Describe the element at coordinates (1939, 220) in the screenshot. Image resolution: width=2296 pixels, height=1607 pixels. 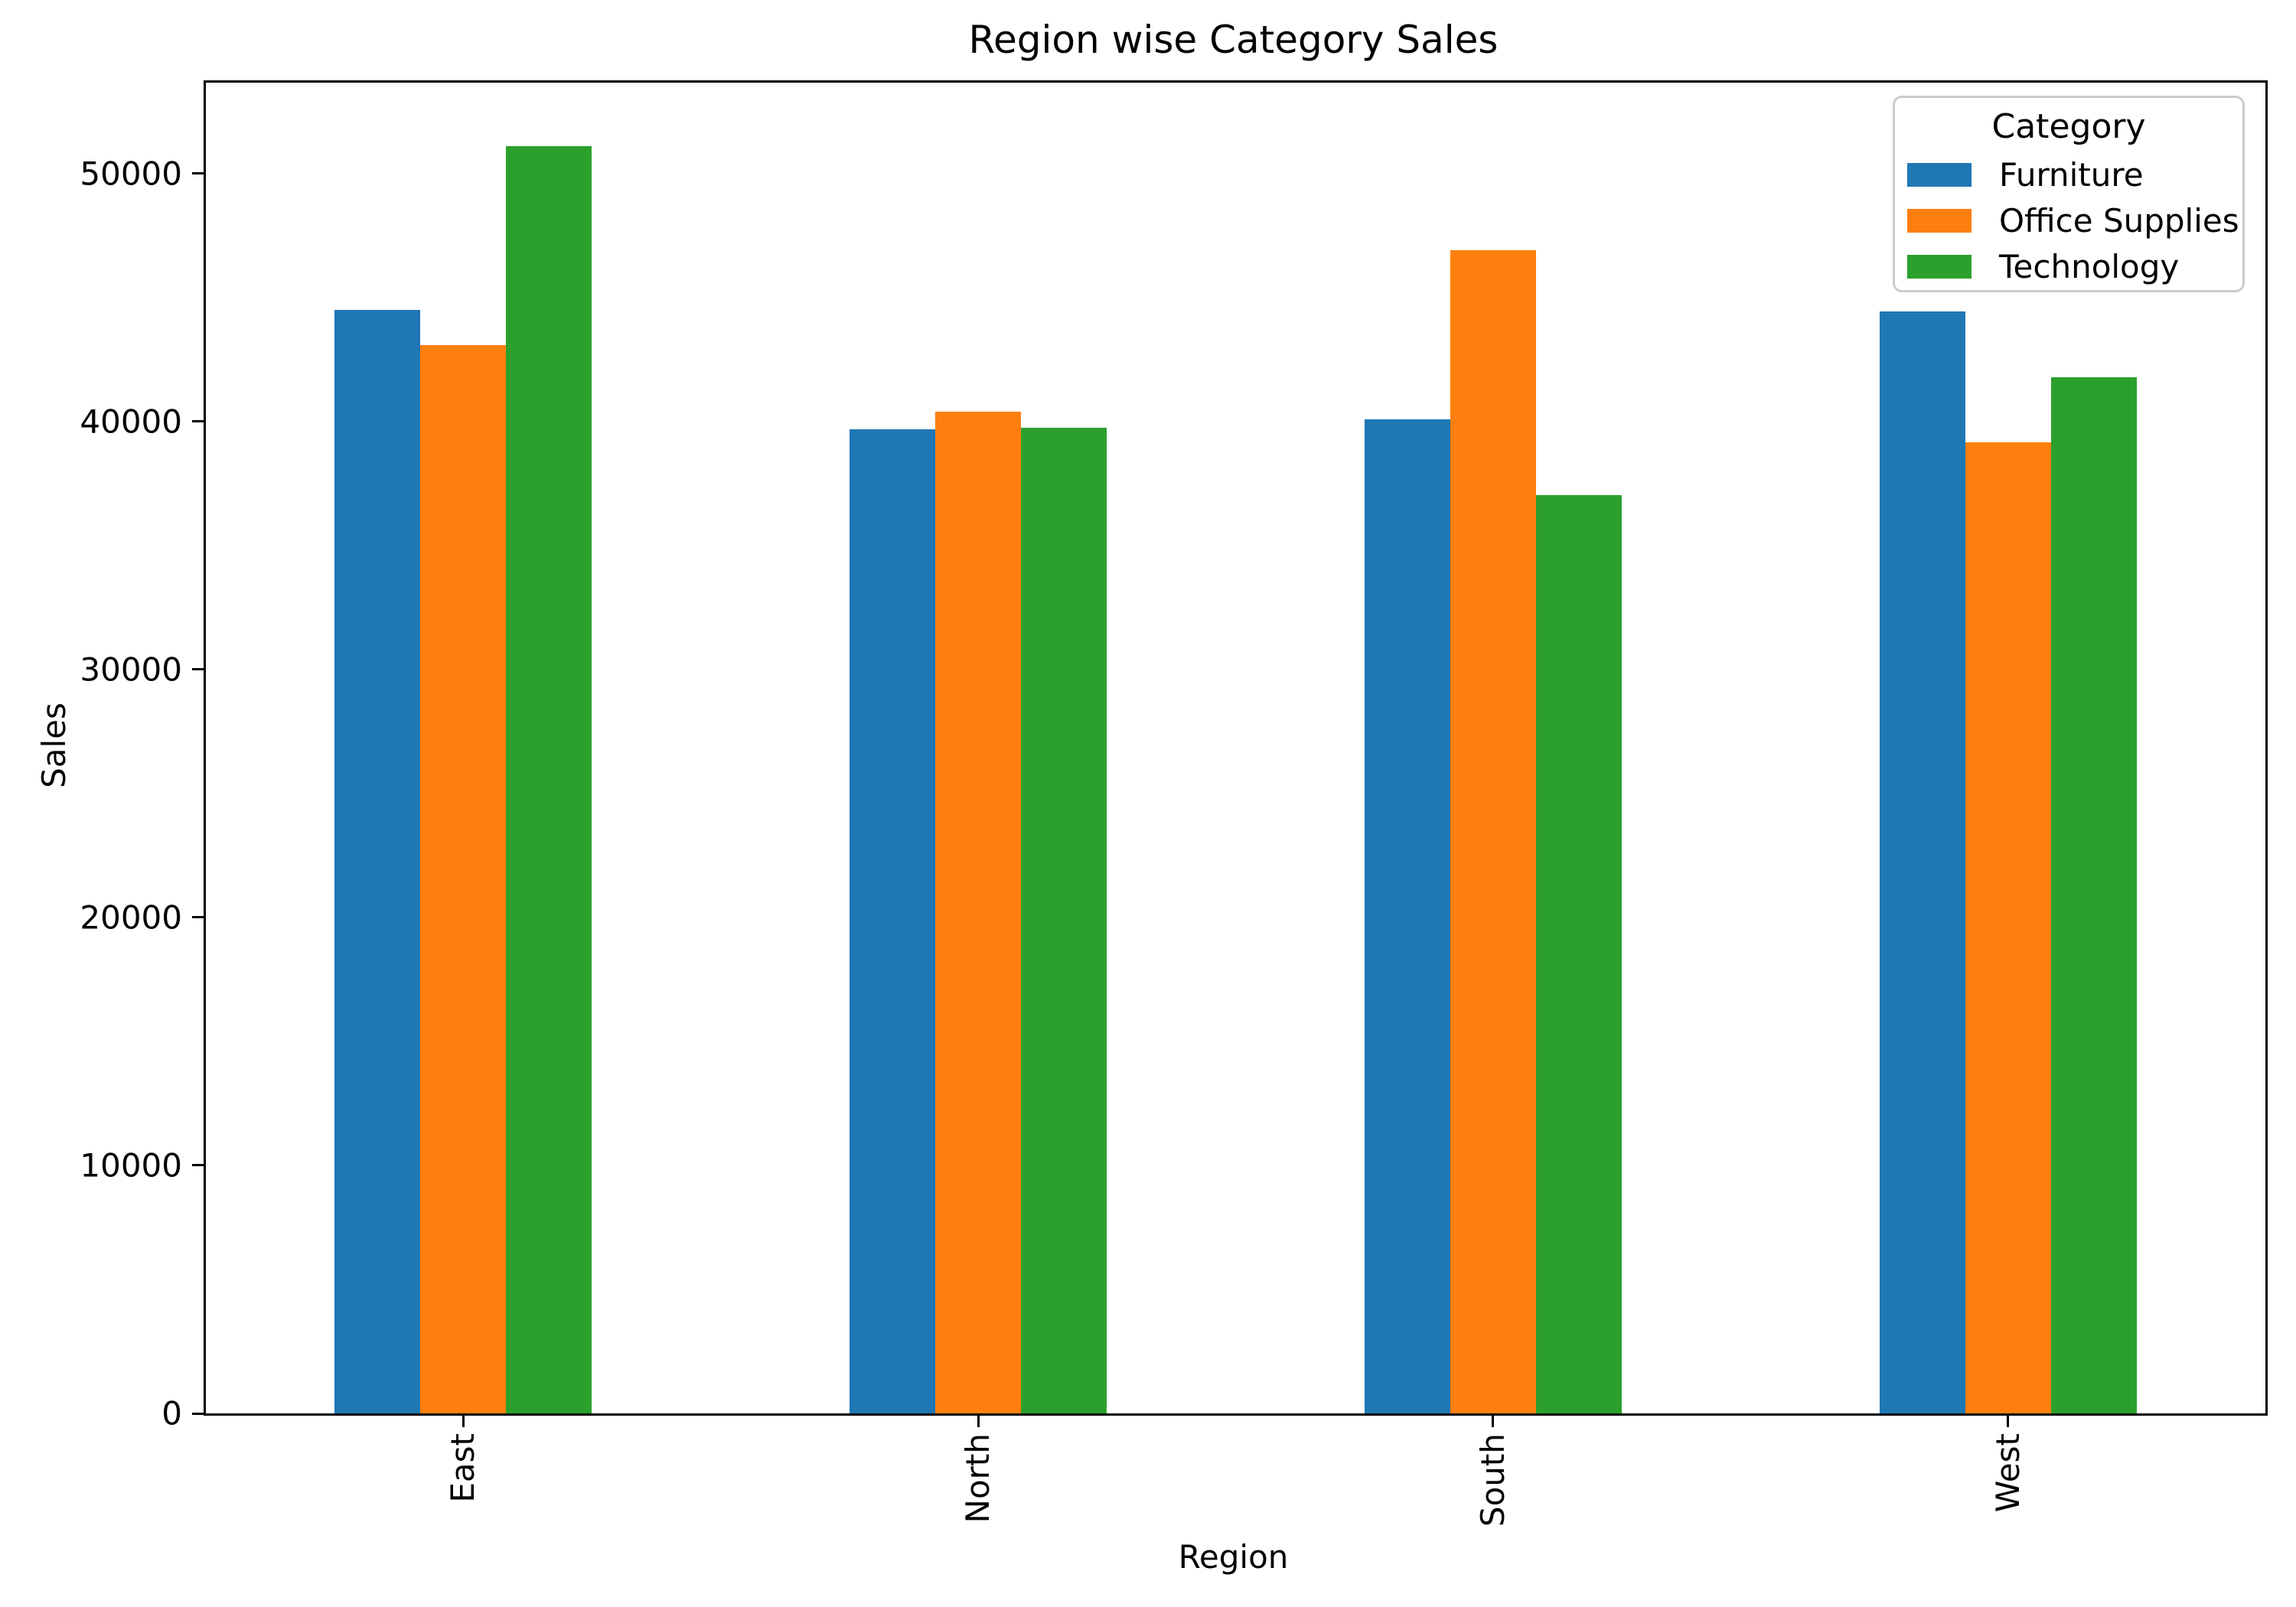
I see `legend-swatch-office-supplies` at that location.